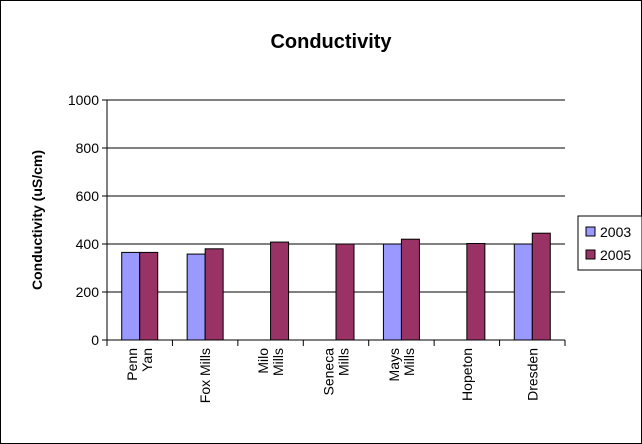 Image resolution: width=642 pixels, height=444 pixels. Describe the element at coordinates (329, 372) in the screenshot. I see `x-tick-label-line: Seneca` at that location.